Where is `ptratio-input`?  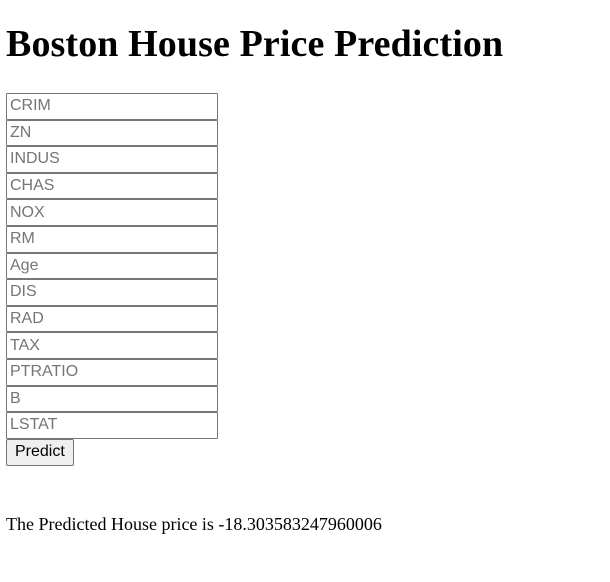 ptratio-input is located at coordinates (112, 372).